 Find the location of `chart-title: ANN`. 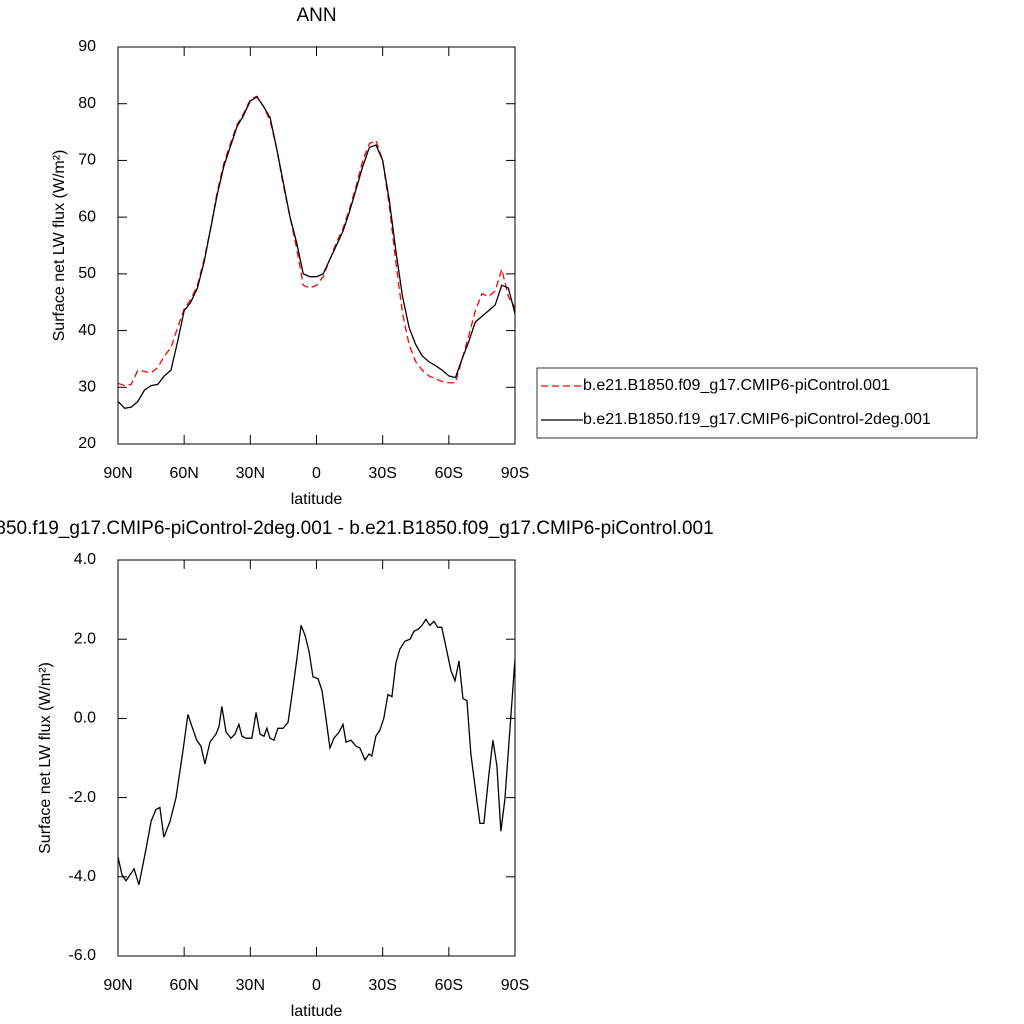

chart-title: ANN is located at coordinates (316, 15).